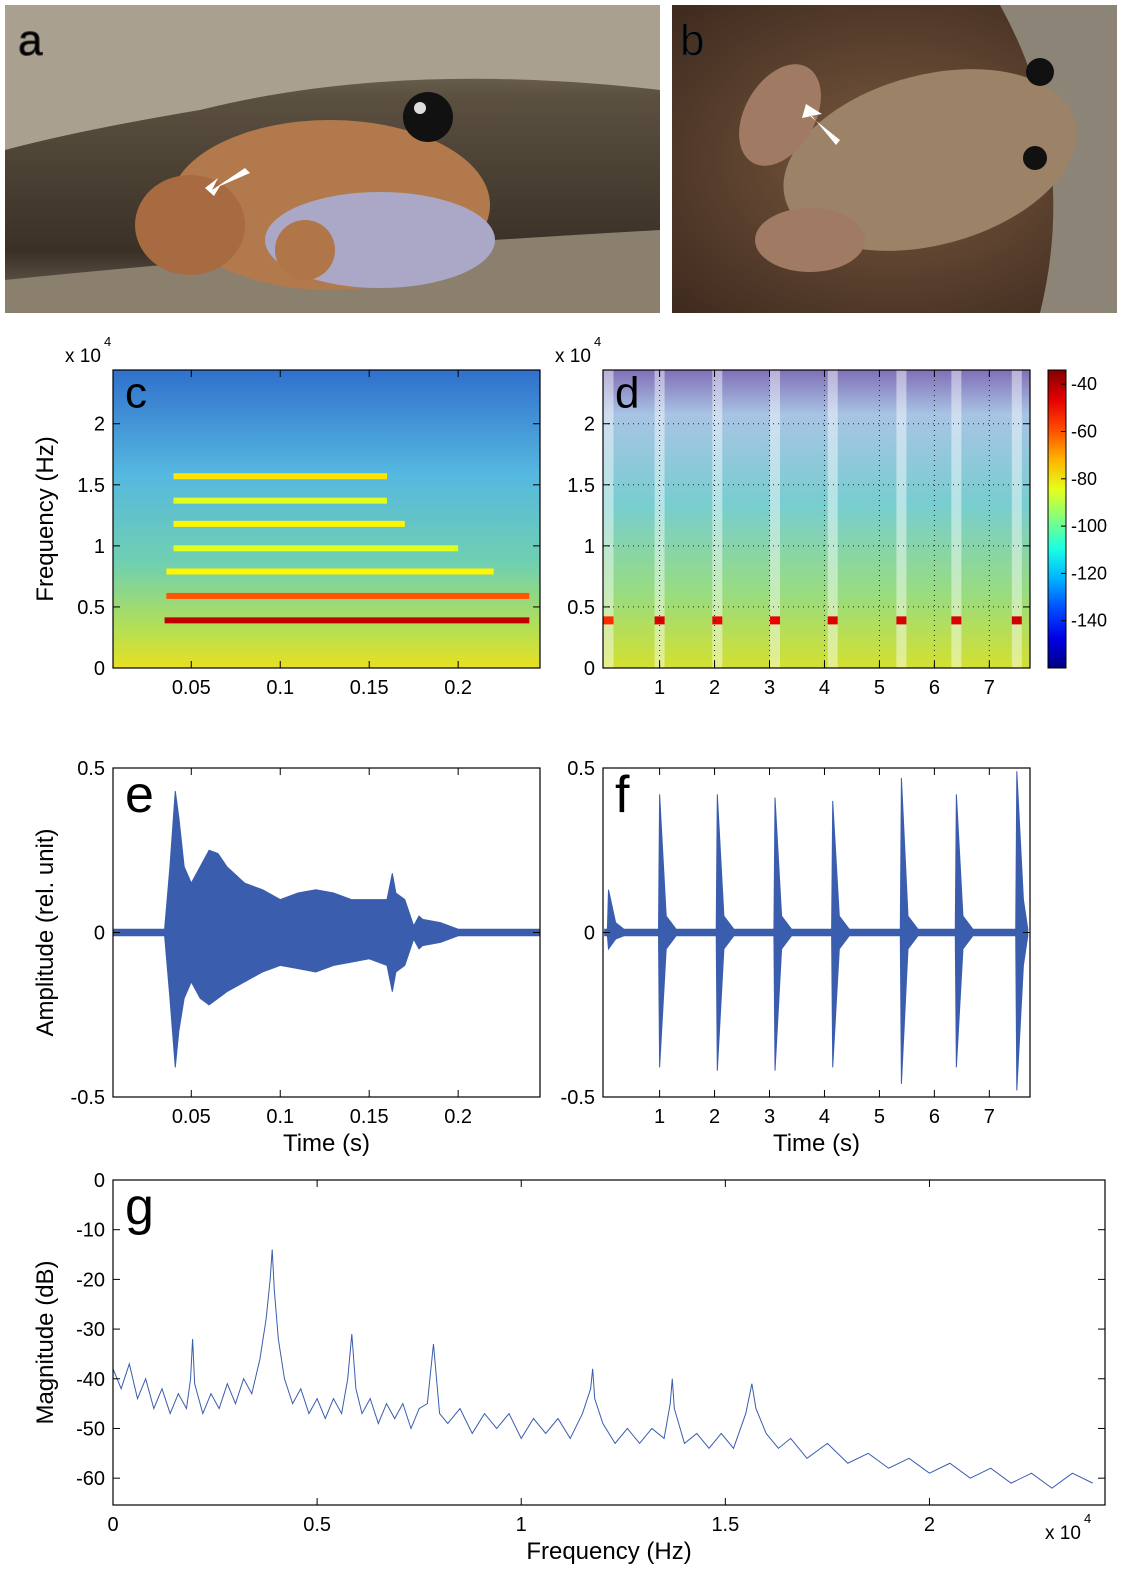  What do you see at coordinates (90, 1280) in the screenshot?
I see `y-tick-label: -20` at bounding box center [90, 1280].